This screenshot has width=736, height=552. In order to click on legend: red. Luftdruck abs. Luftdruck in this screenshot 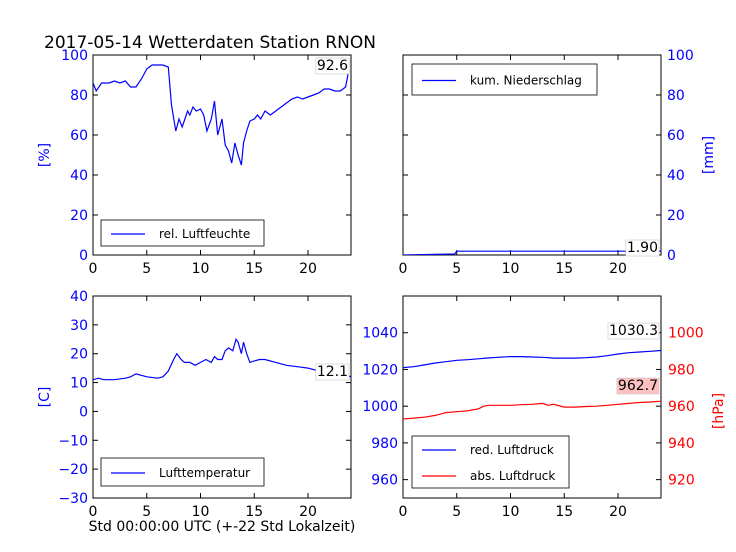, I will do `click(490, 462)`.